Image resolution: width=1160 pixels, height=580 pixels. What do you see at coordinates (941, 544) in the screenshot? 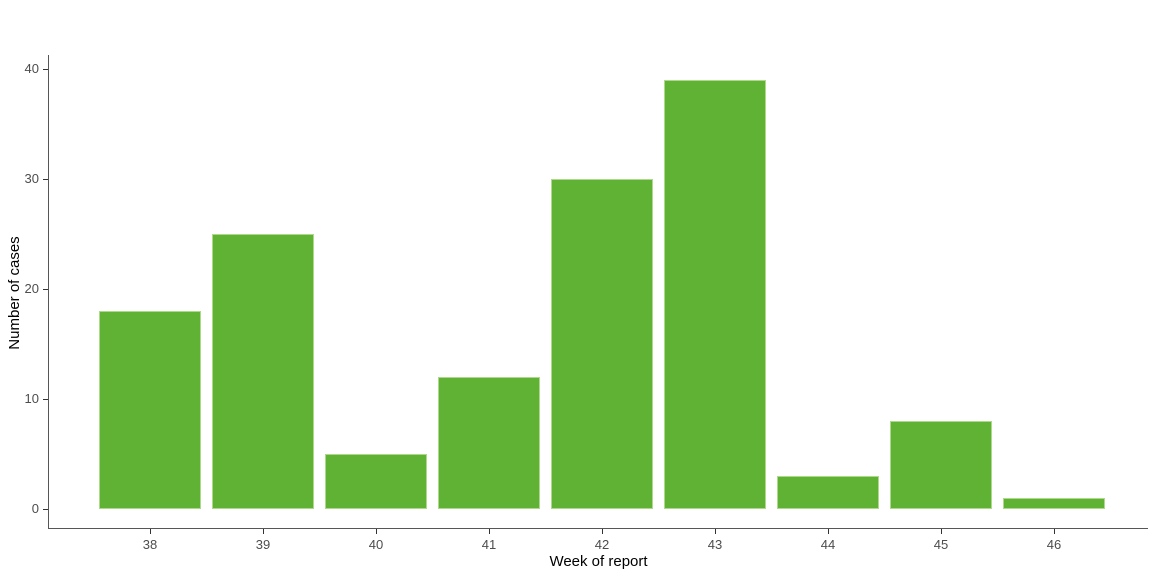
I see `x-tick-label: 45` at bounding box center [941, 544].